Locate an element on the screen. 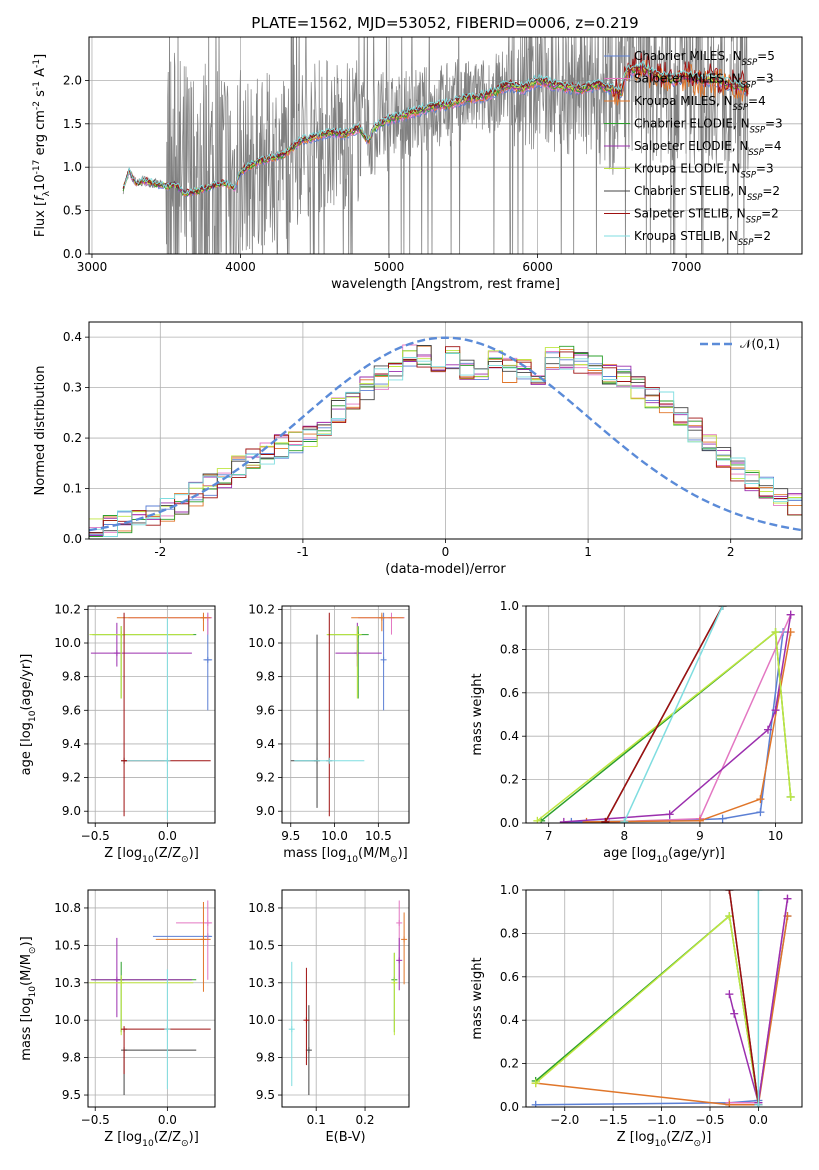  x-axis-label: mass [log10(M/M⊙)] is located at coordinates (345, 855).